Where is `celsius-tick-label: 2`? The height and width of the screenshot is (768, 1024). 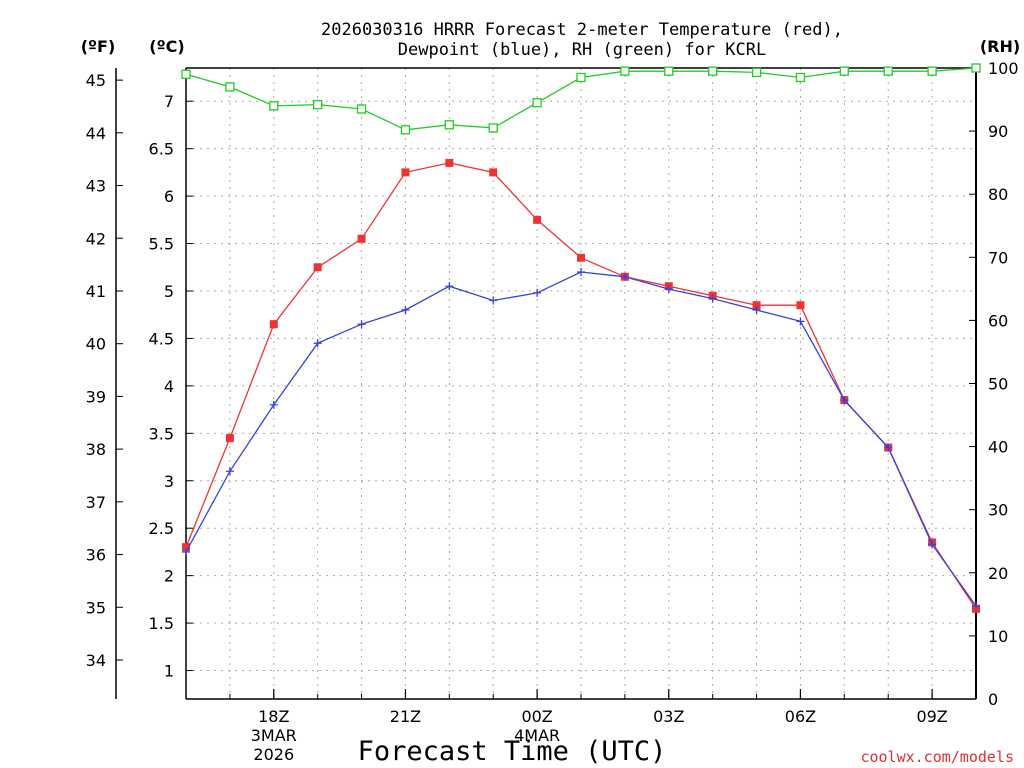
celsius-tick-label: 2 is located at coordinates (169, 576).